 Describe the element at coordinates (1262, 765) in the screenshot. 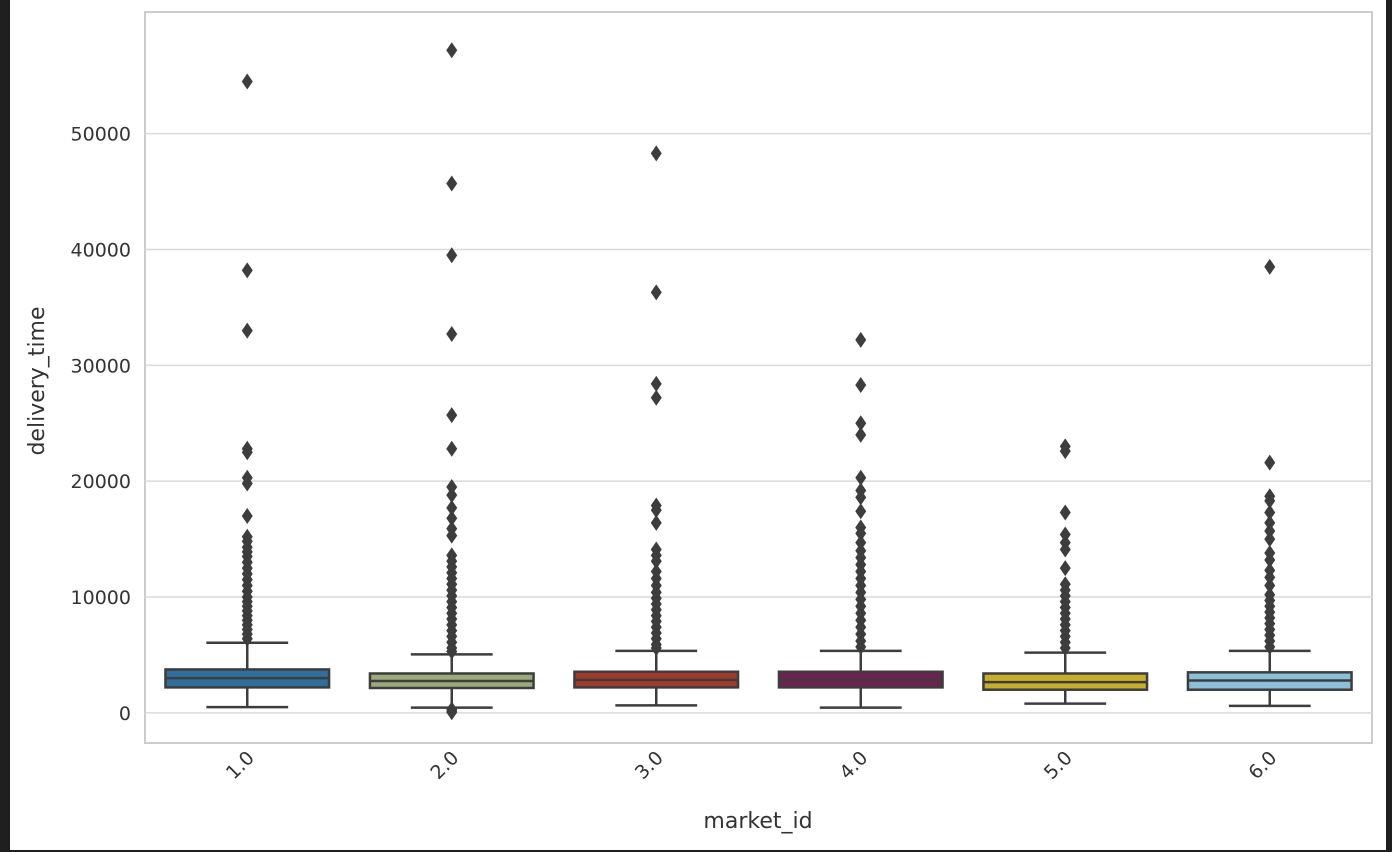

I see `x-tick-label: 6.0` at that location.